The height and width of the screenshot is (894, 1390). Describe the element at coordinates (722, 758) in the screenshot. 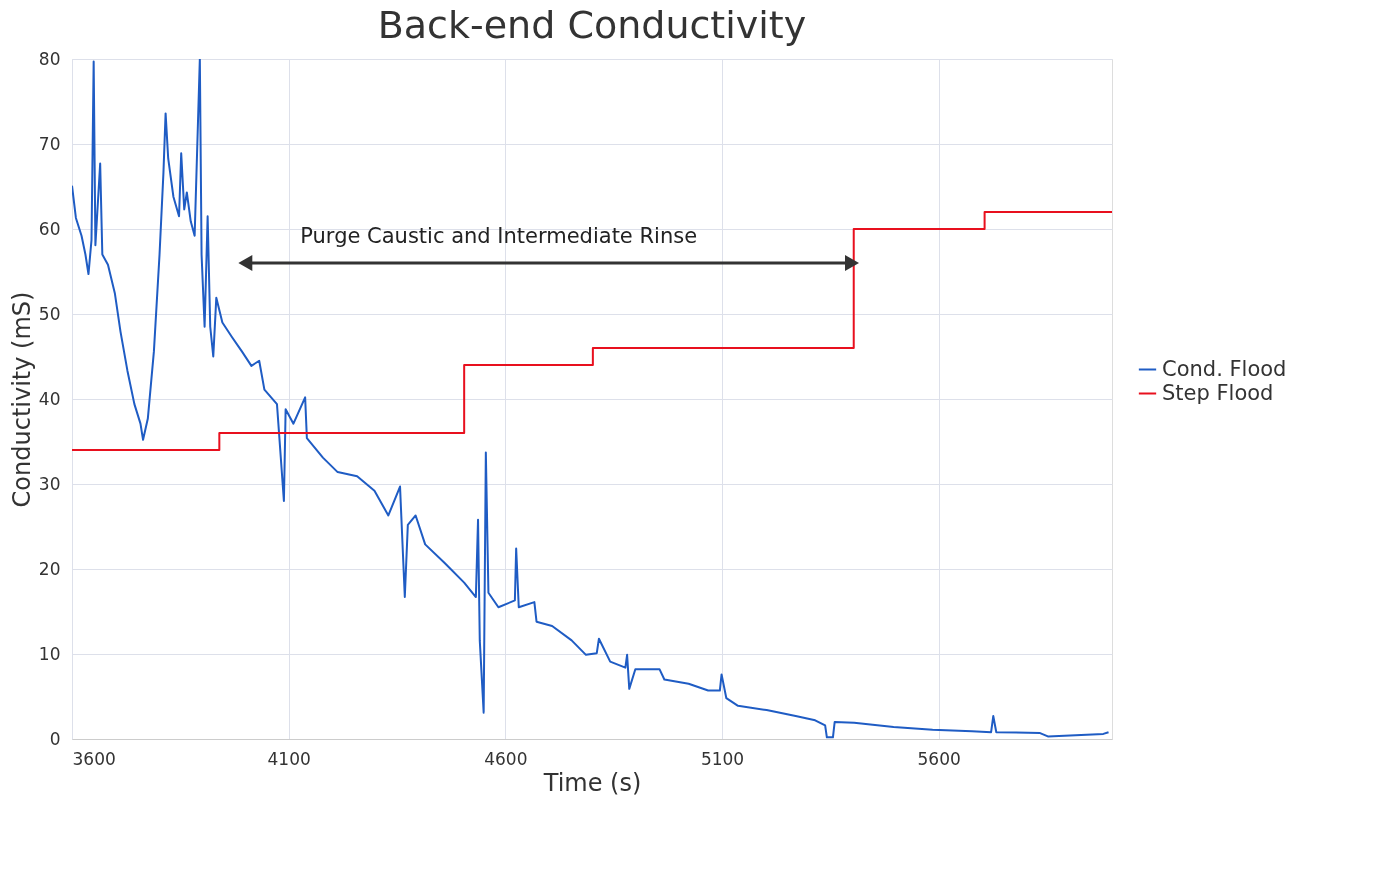

I see `x-tick-label: 5100` at that location.